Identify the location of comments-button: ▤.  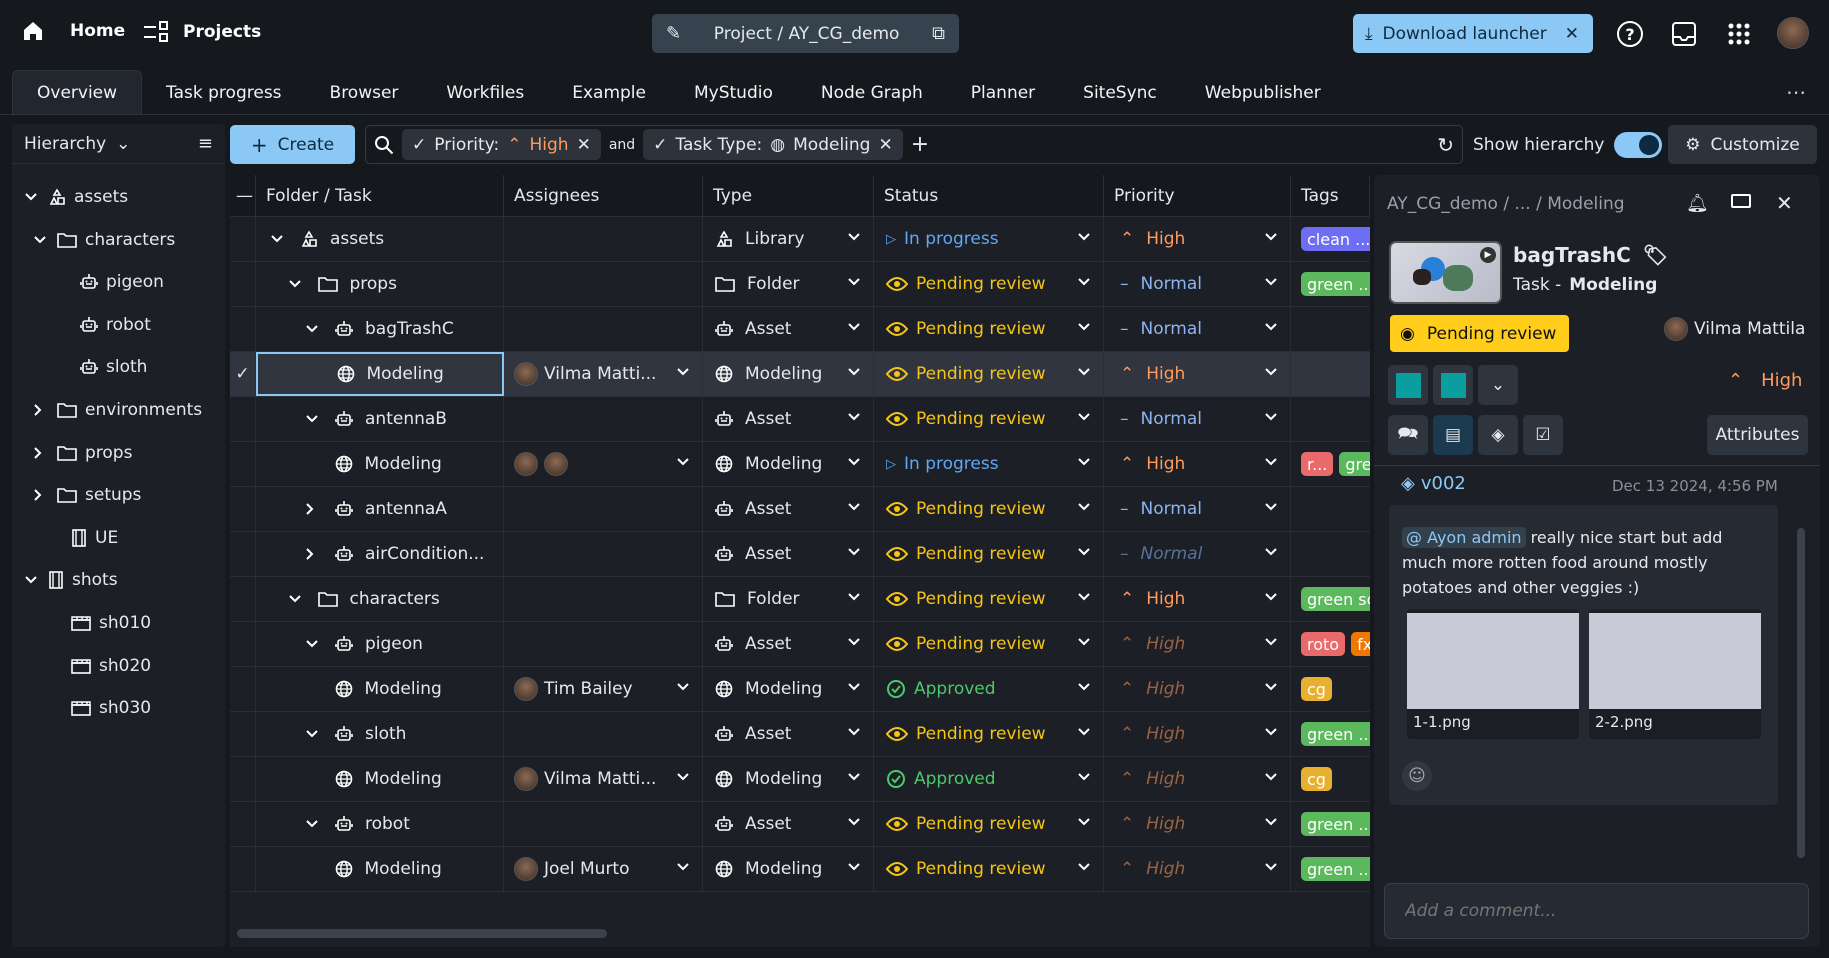
(1453, 435).